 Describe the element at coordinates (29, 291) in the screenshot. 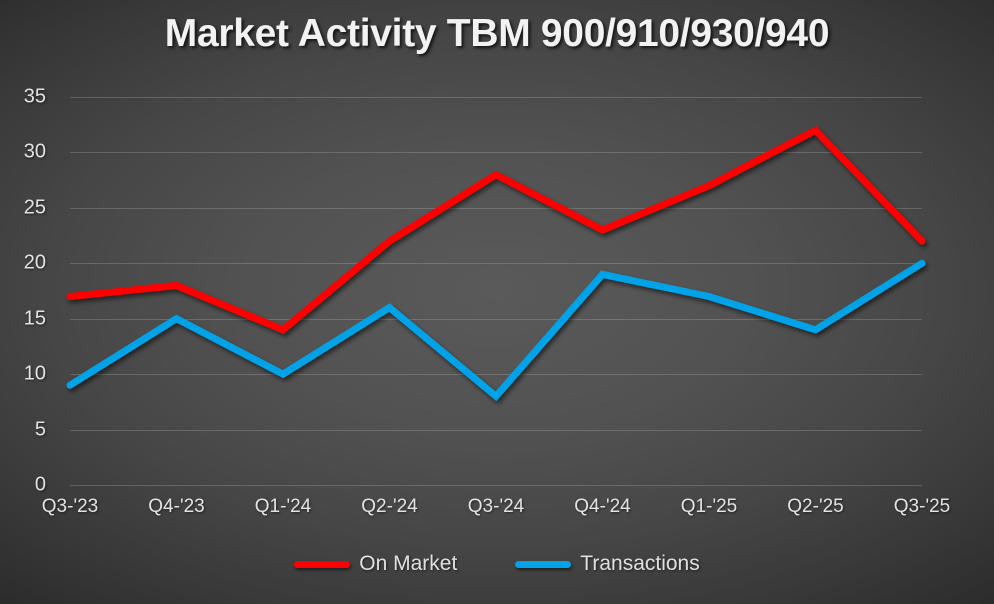

I see `y-axis: 35 30 25 20 15 10 5 0` at that location.